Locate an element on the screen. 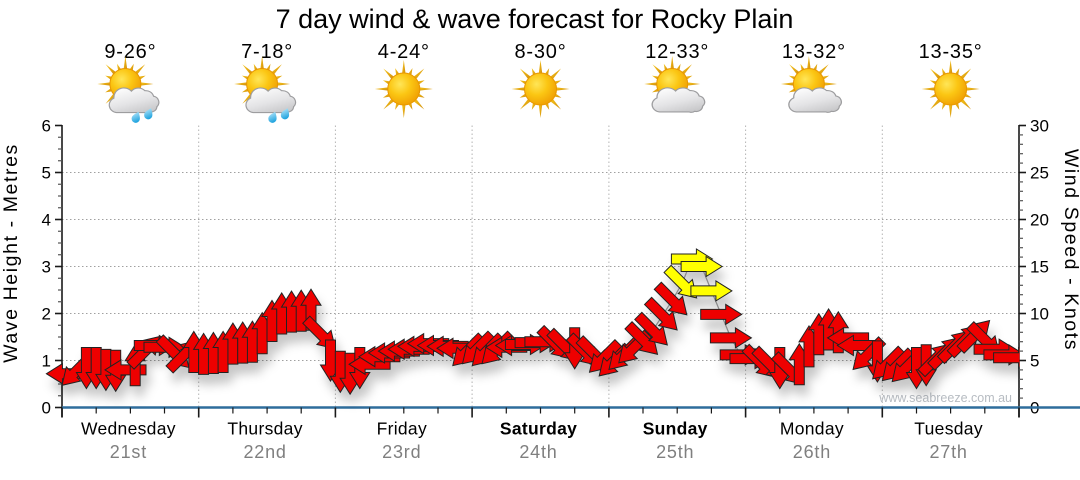 The width and height of the screenshot is (1080, 480). svg-text: 2 is located at coordinates (46, 314).